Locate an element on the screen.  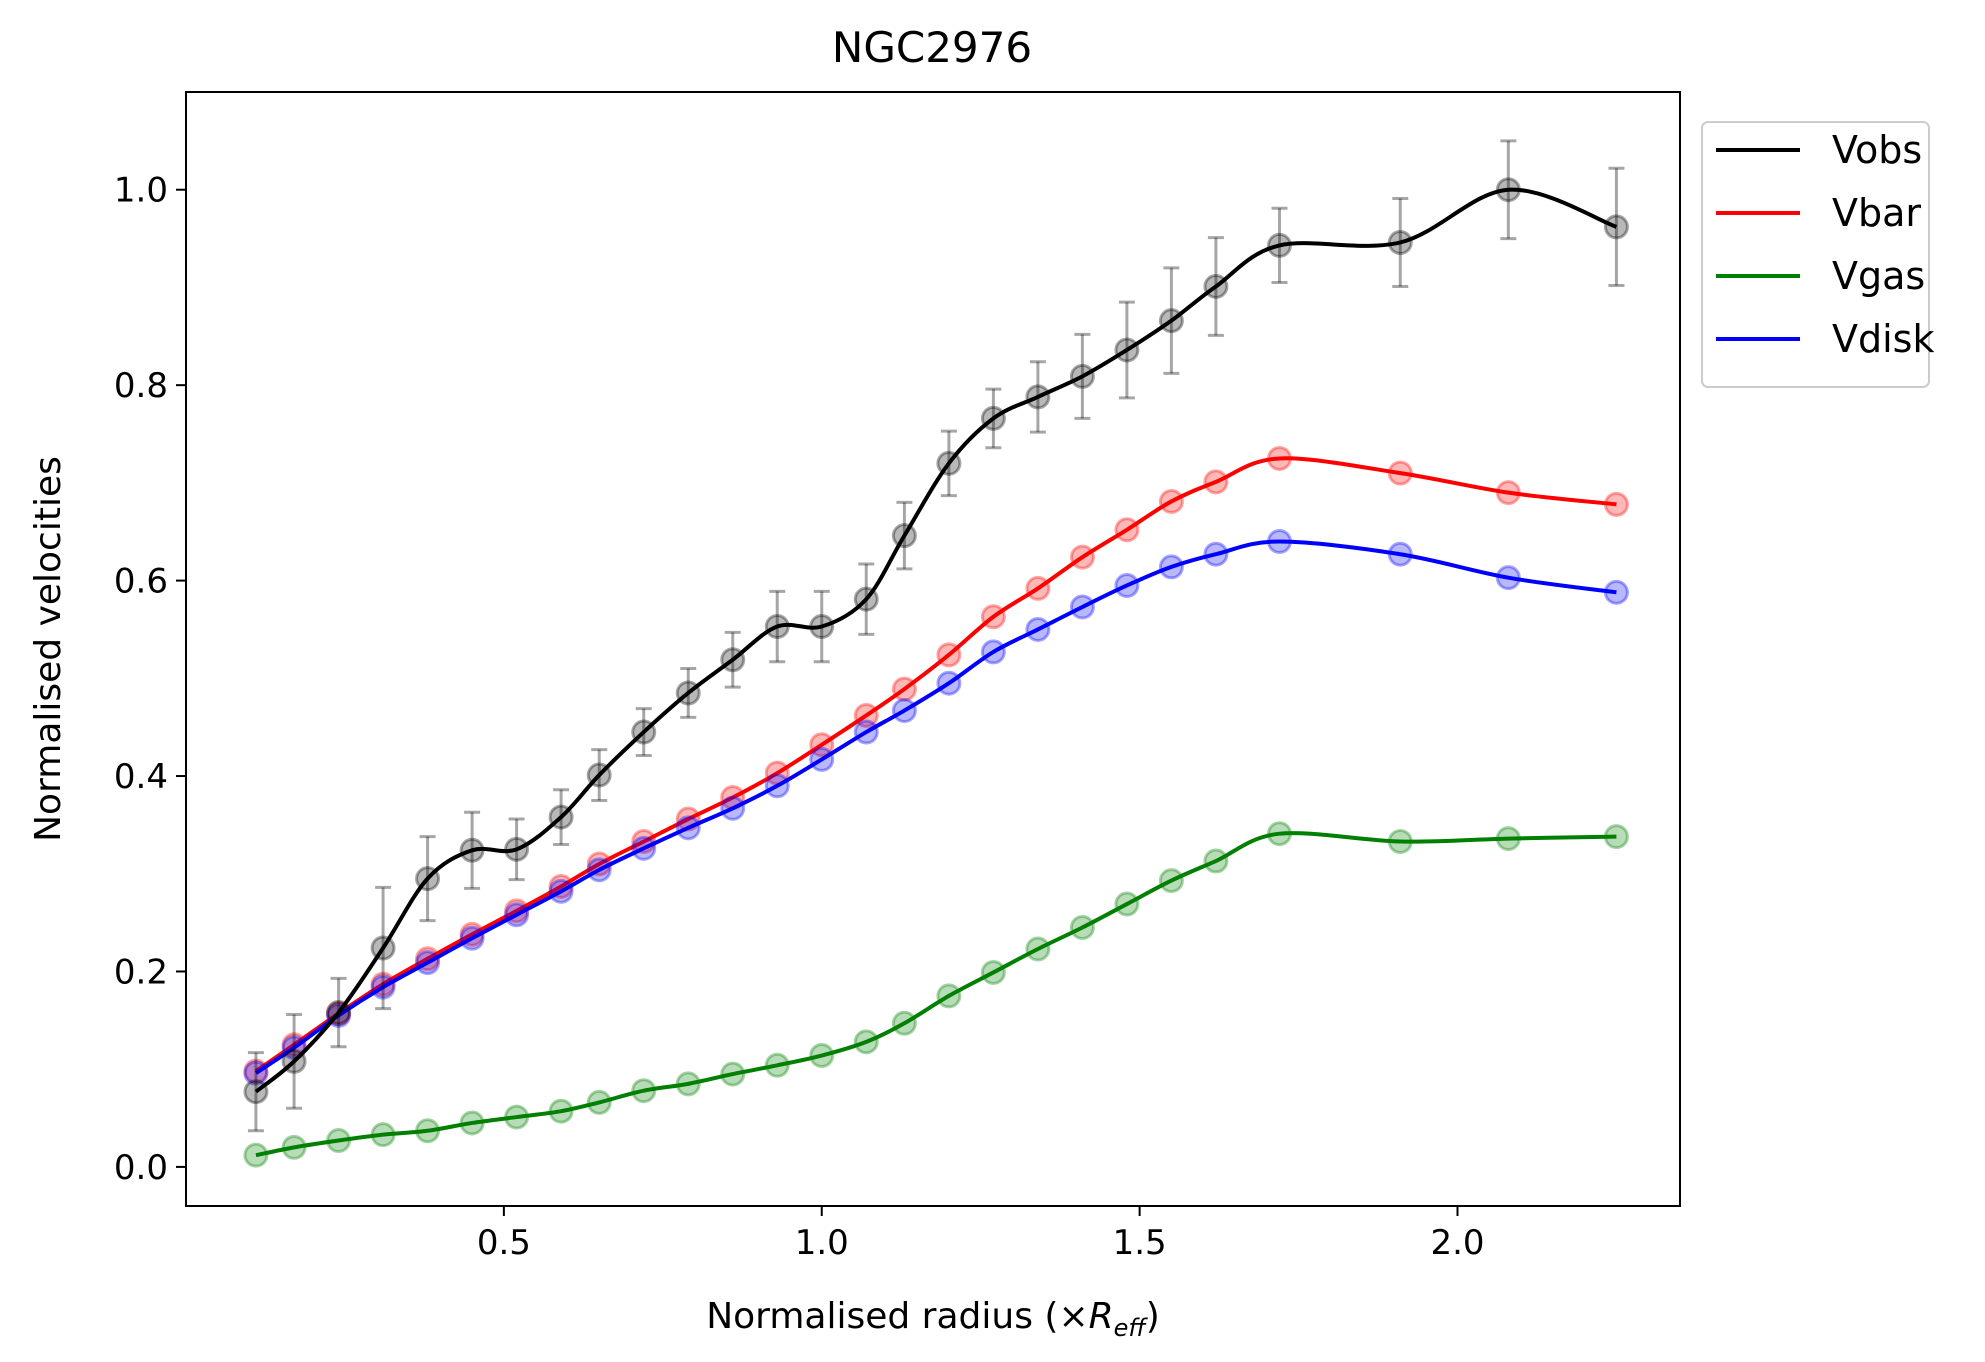
y-tick-label: 0.6 is located at coordinates (141, 582).